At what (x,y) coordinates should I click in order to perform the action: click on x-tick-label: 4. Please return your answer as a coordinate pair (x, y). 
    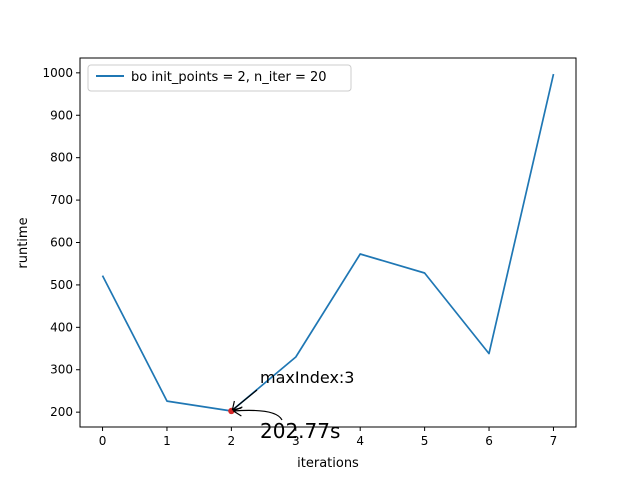
    Looking at the image, I should click on (360, 441).